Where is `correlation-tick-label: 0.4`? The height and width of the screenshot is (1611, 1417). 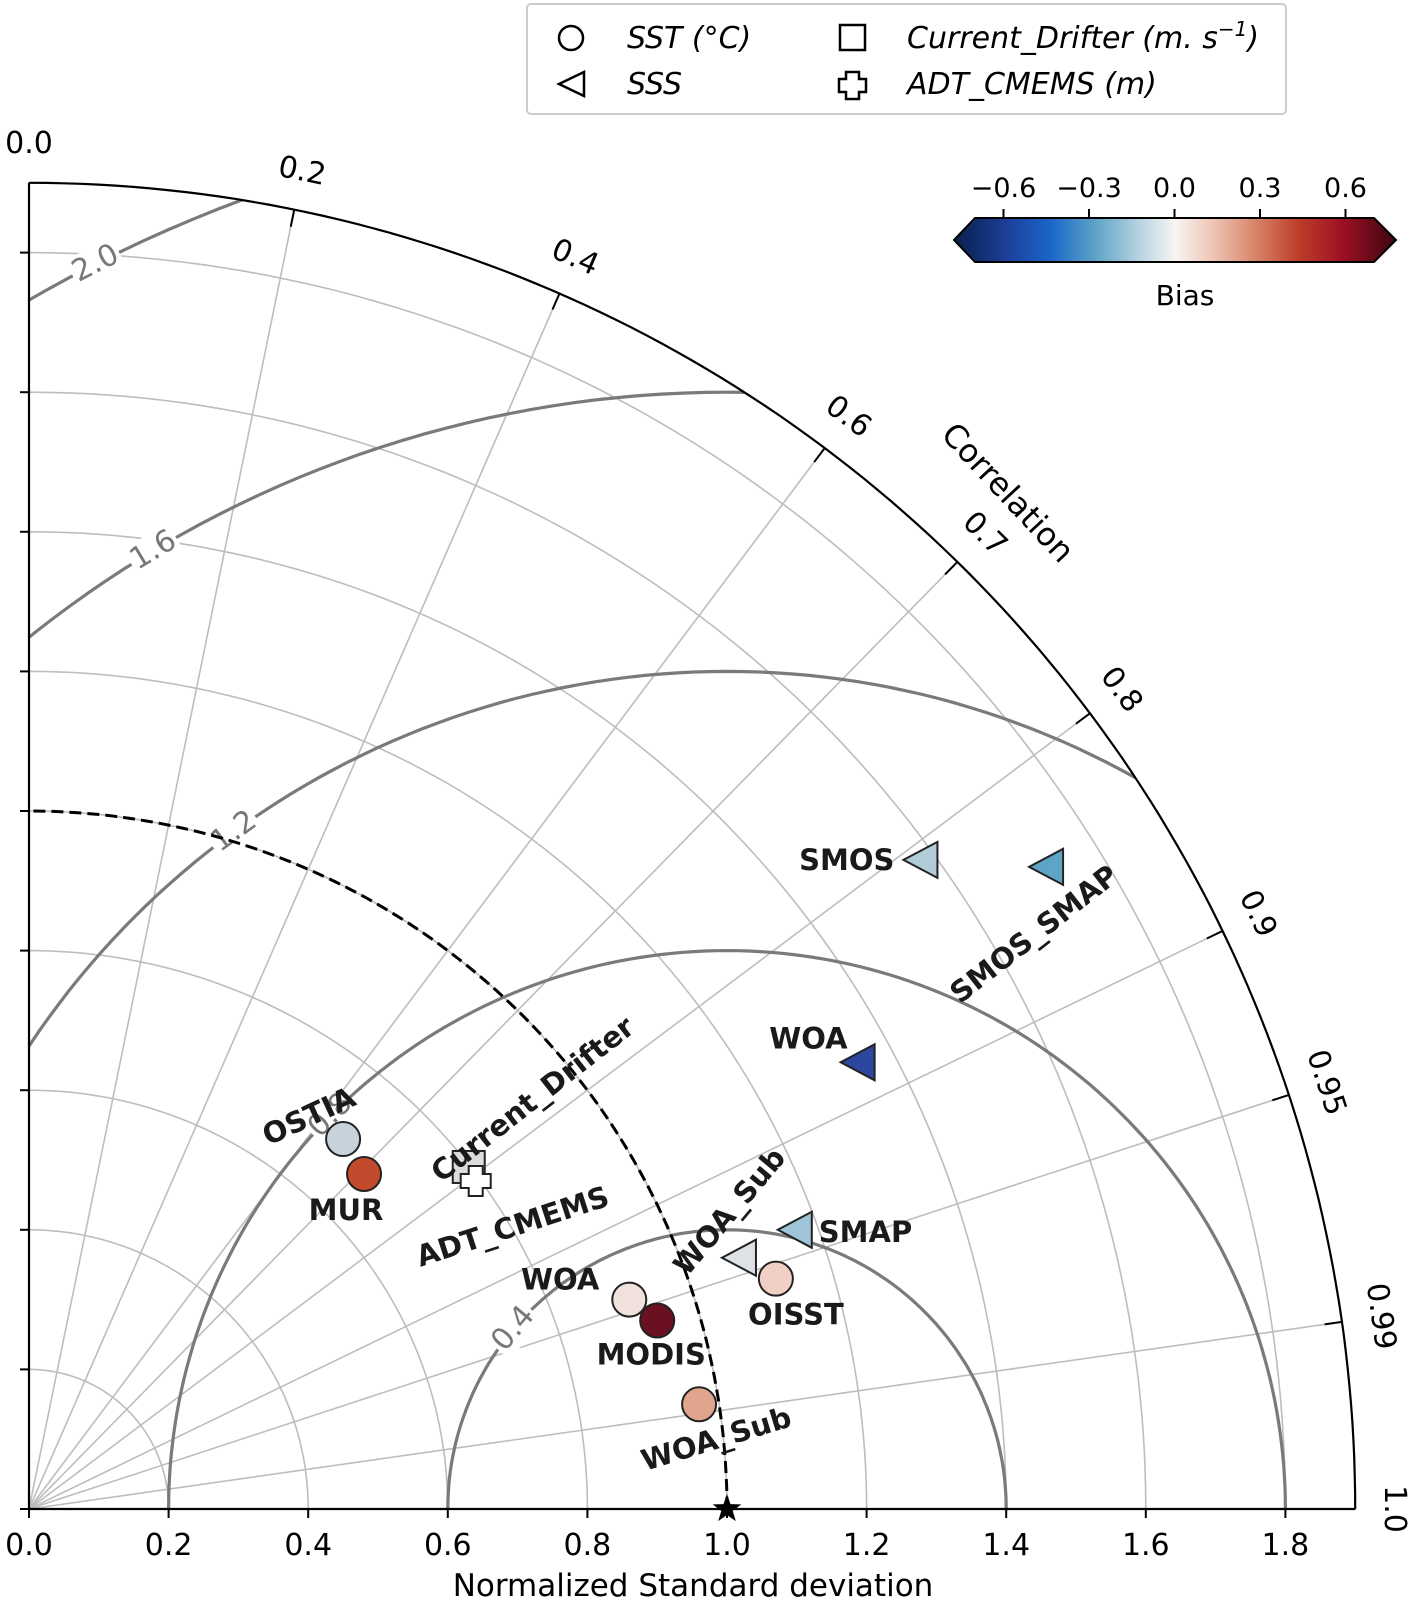
correlation-tick-label: 0.4 is located at coordinates (575, 257).